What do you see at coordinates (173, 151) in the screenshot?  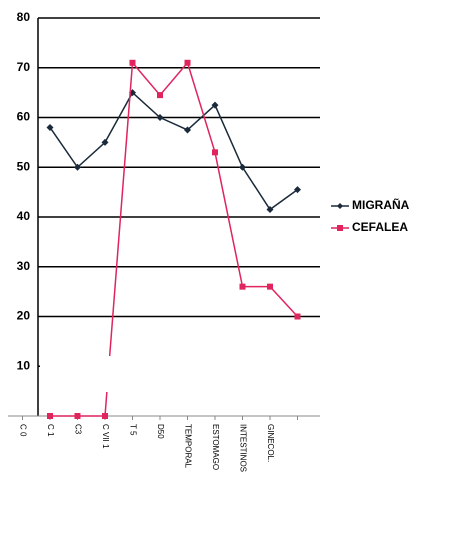 I see `series-line` at bounding box center [173, 151].